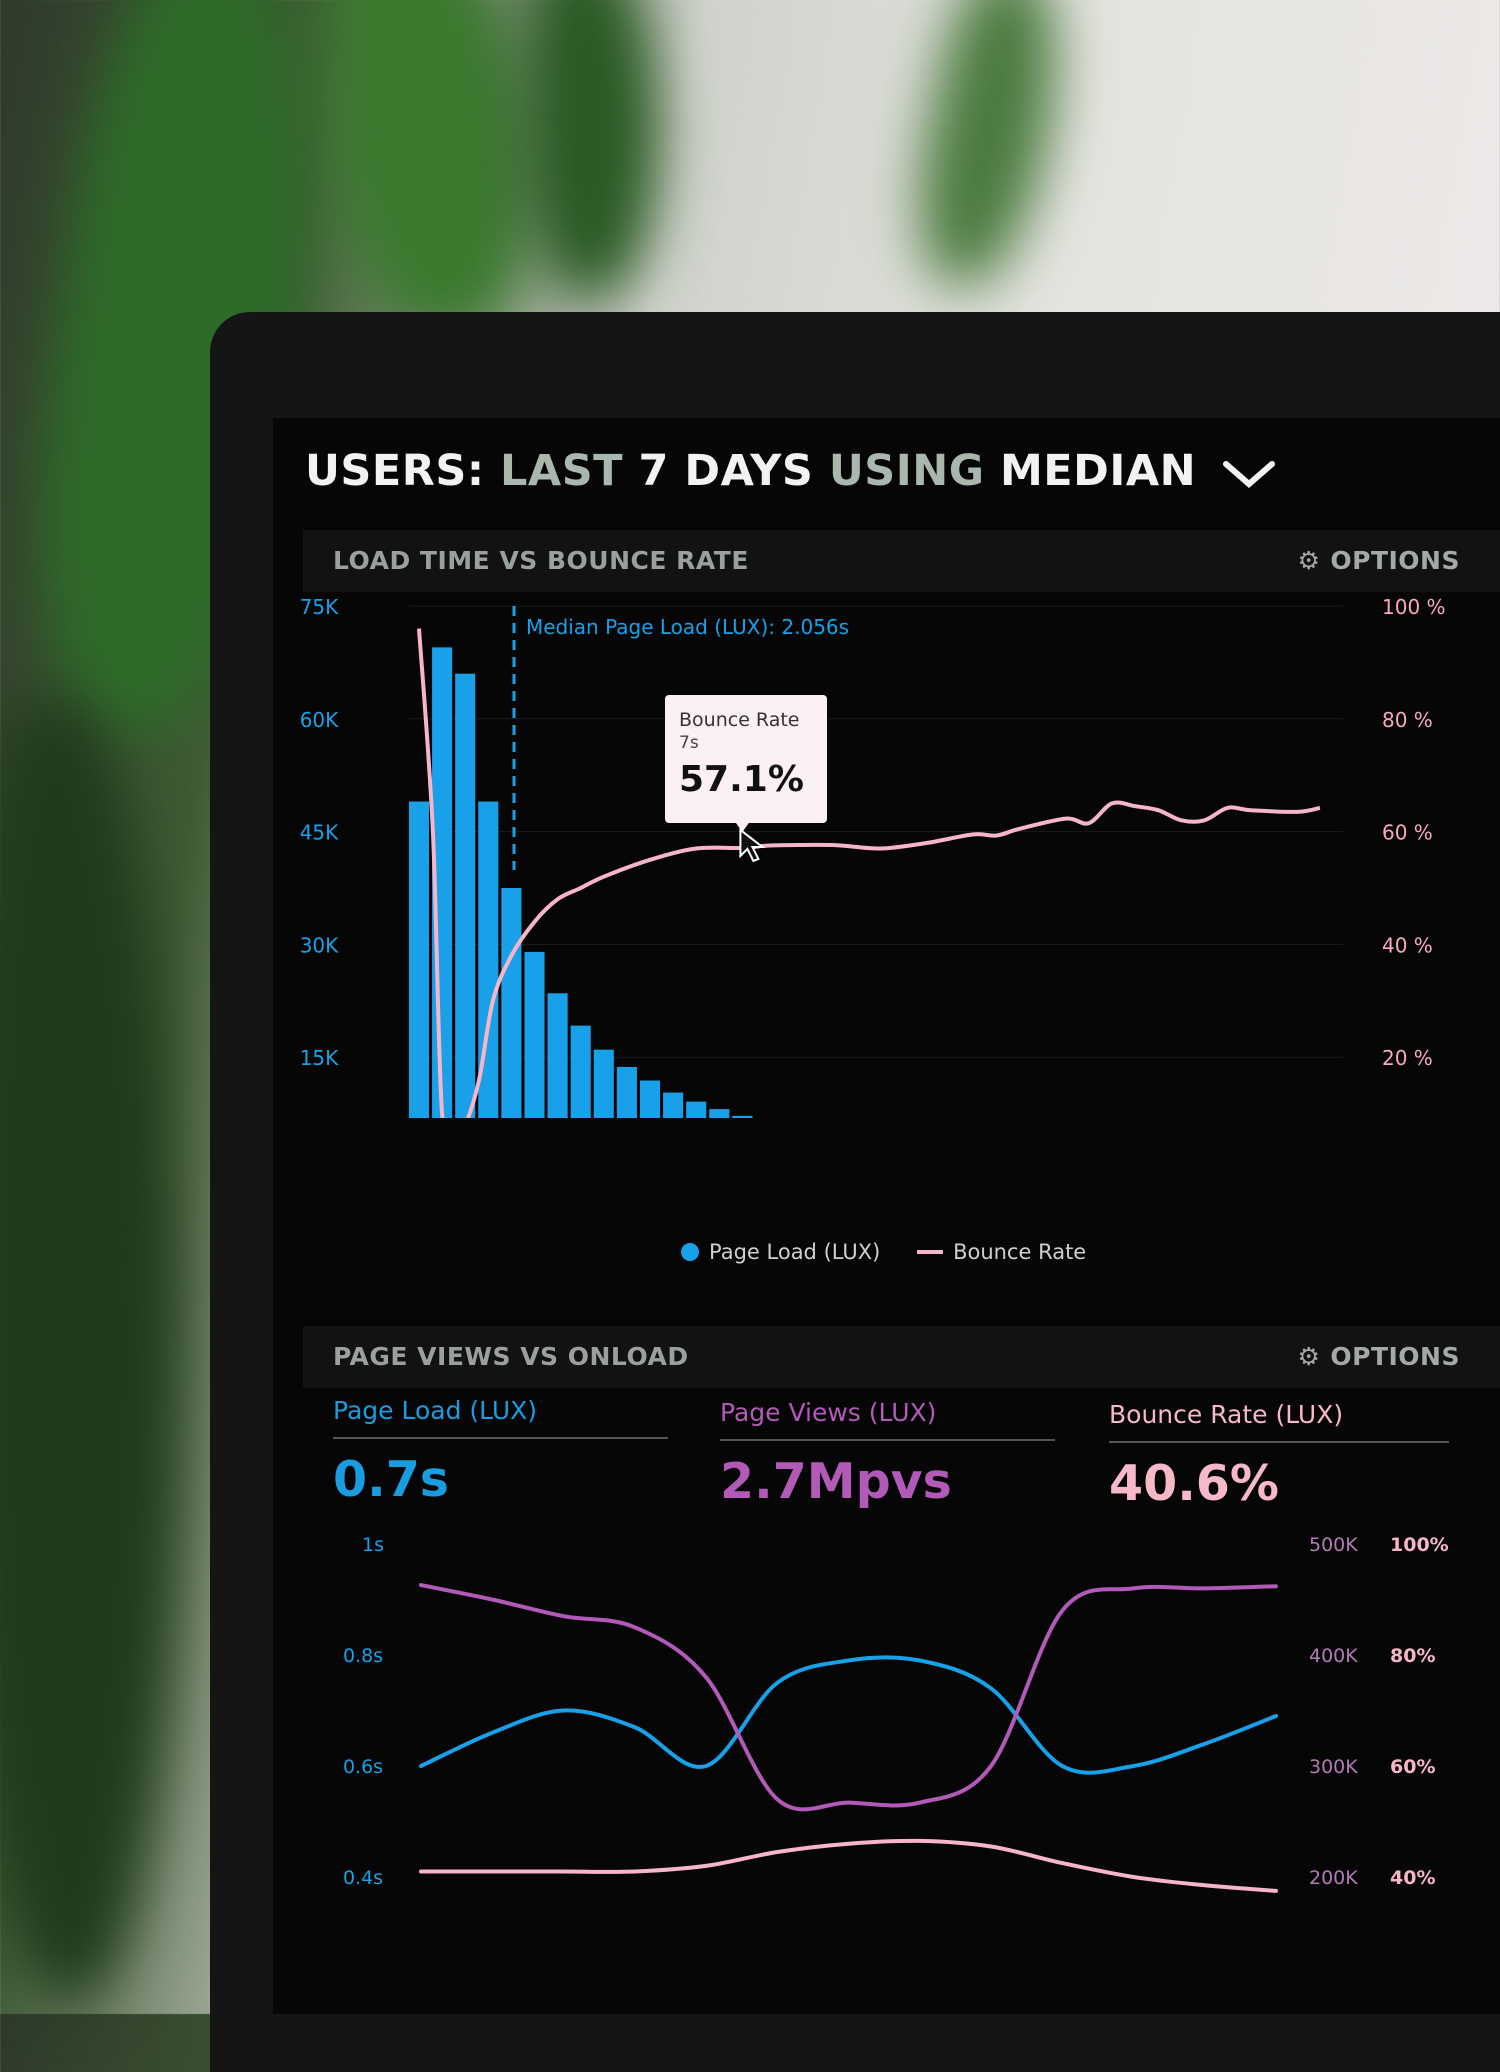  I want to click on page-views-line, so click(848, 1697).